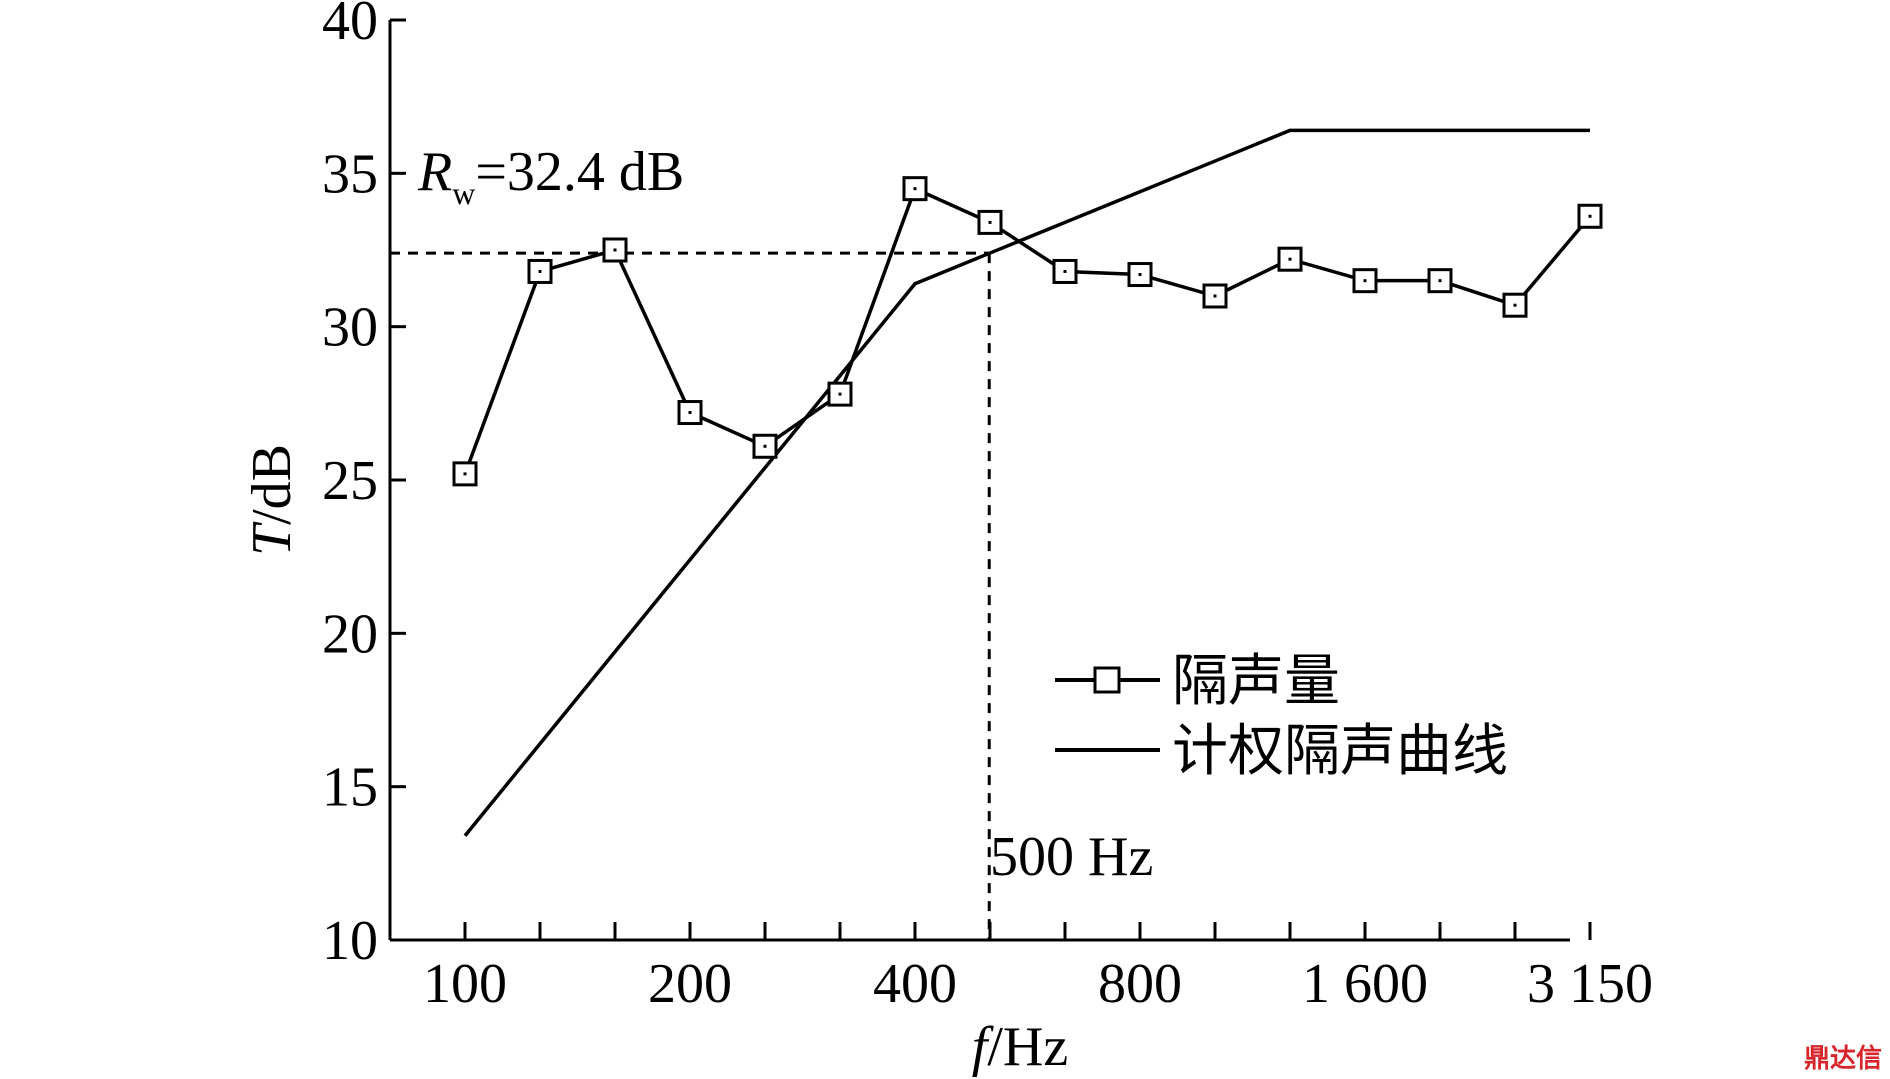 The height and width of the screenshot is (1079, 1890). What do you see at coordinates (1281, 716) in the screenshot?
I see `legend: 隔声量 计权隔声曲线` at bounding box center [1281, 716].